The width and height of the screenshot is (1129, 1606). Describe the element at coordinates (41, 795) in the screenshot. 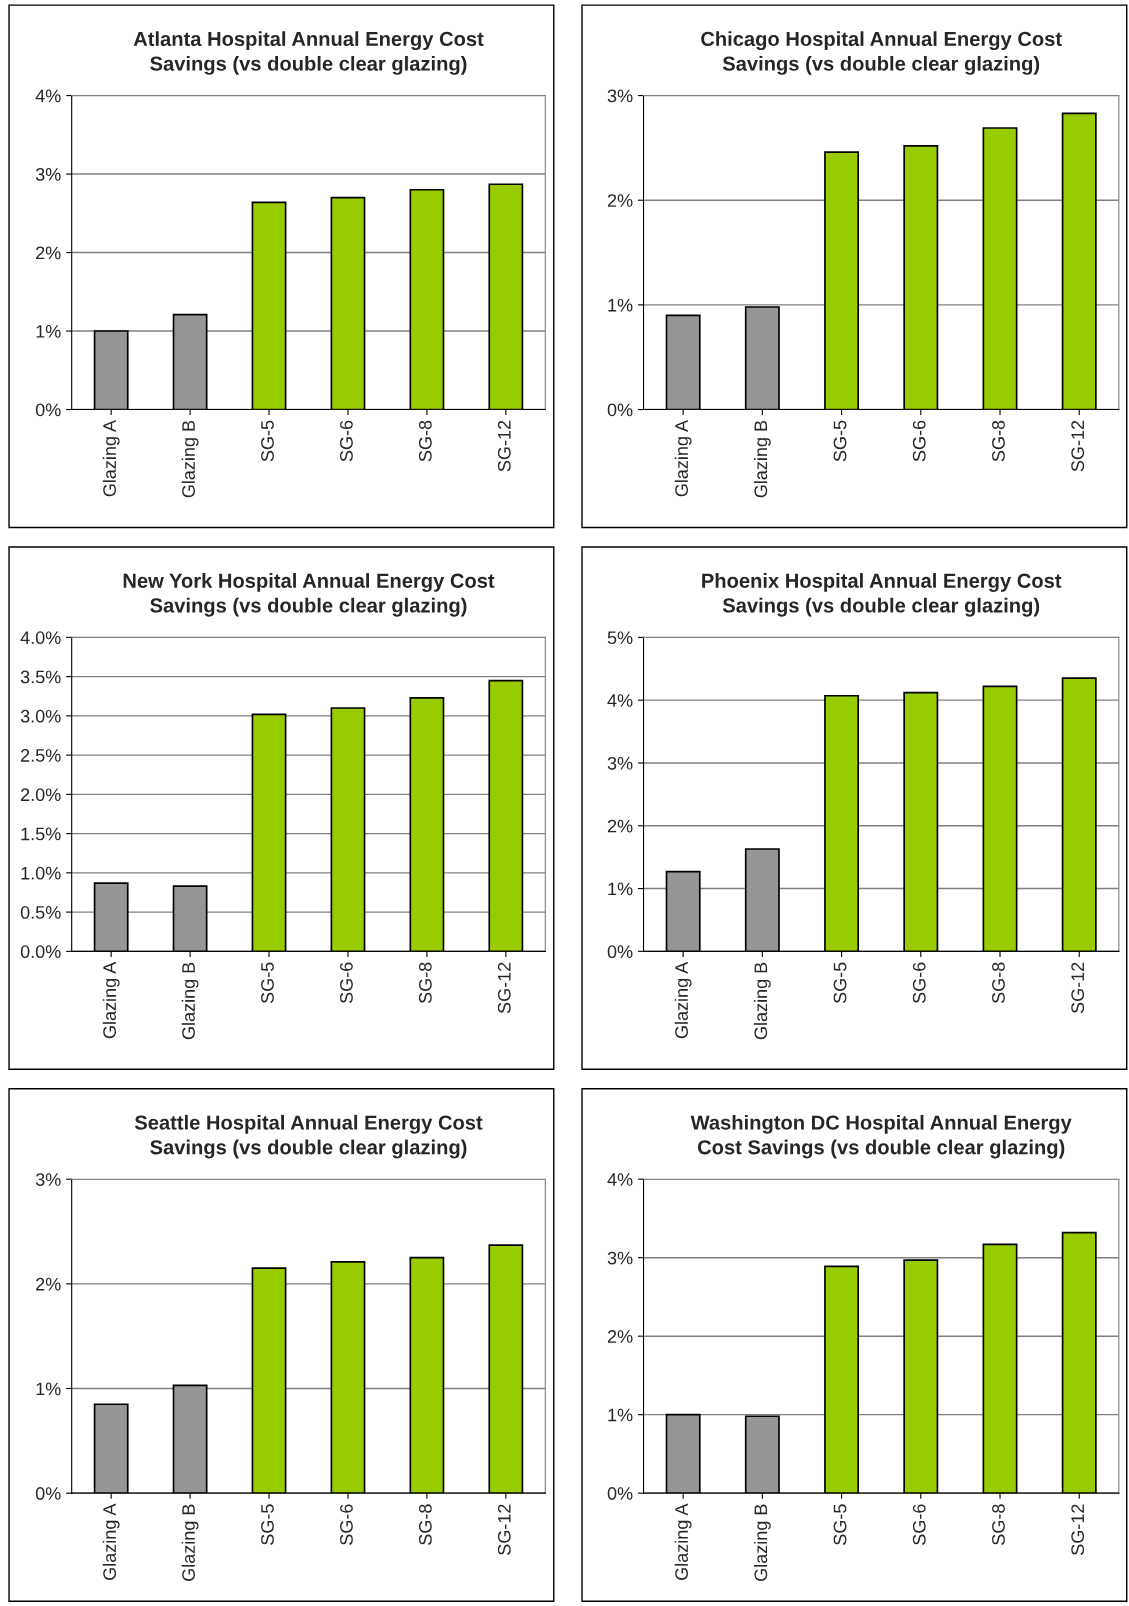

I see `y-tick-label: 2.0%` at that location.